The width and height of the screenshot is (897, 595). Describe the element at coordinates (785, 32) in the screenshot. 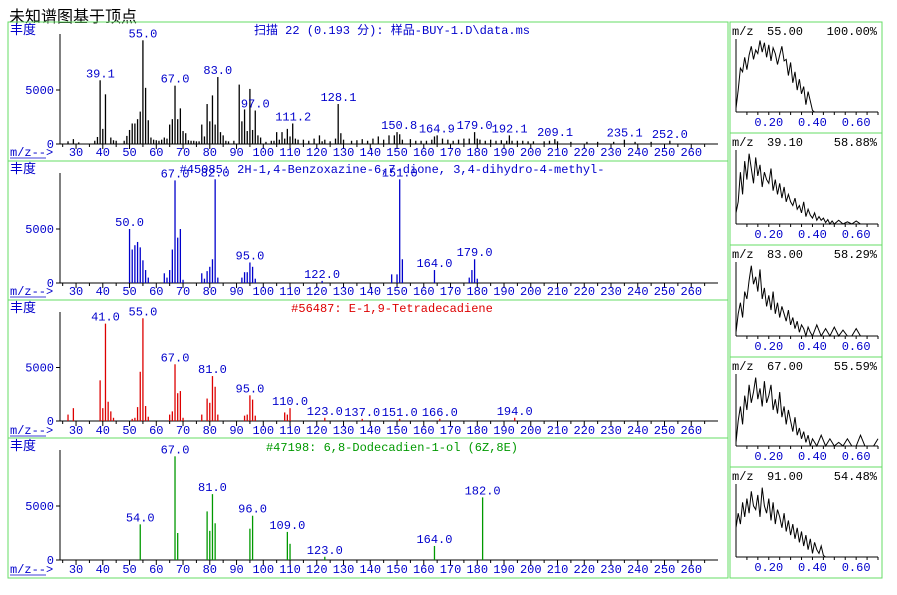

I see `ion-mz-value: 55.00` at that location.